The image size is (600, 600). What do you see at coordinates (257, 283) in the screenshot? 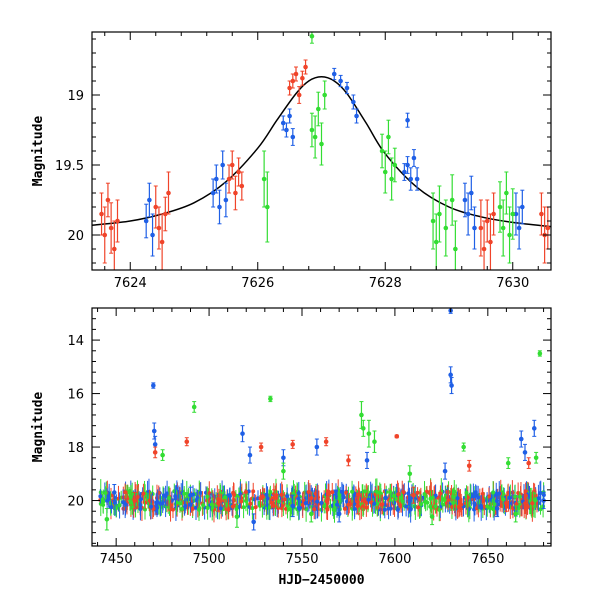
I see `x-tick-label: 7626` at bounding box center [257, 283].